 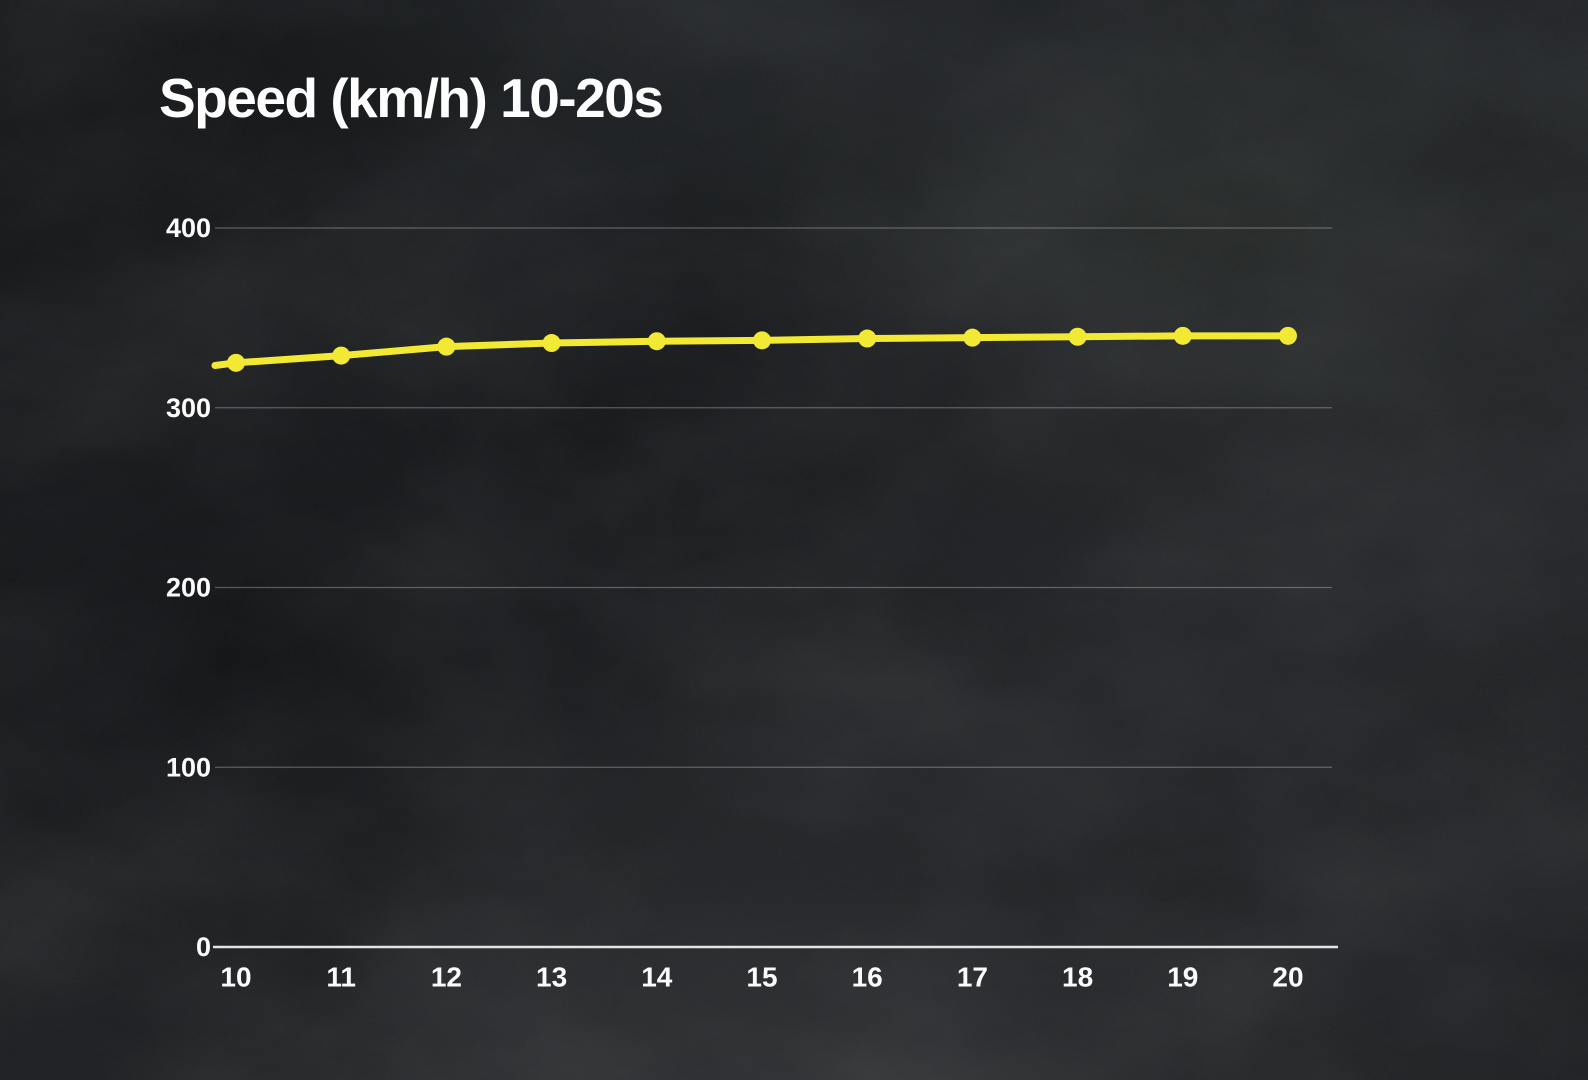 What do you see at coordinates (972, 977) in the screenshot?
I see `x-tick-label: 17` at bounding box center [972, 977].